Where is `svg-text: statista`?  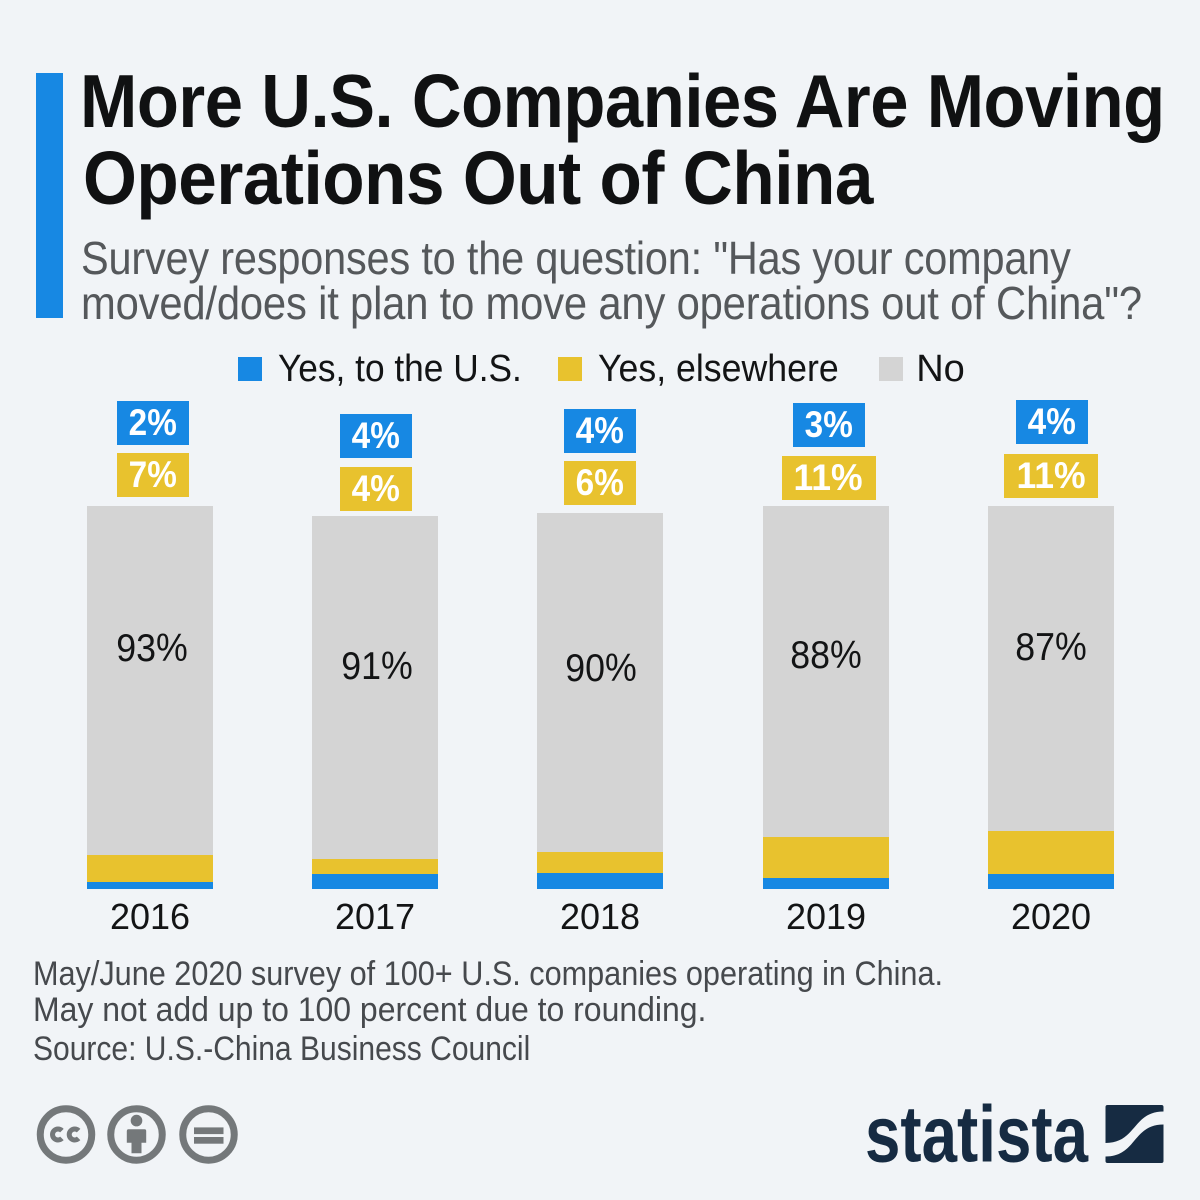
svg-text: statista is located at coordinates (976, 1135).